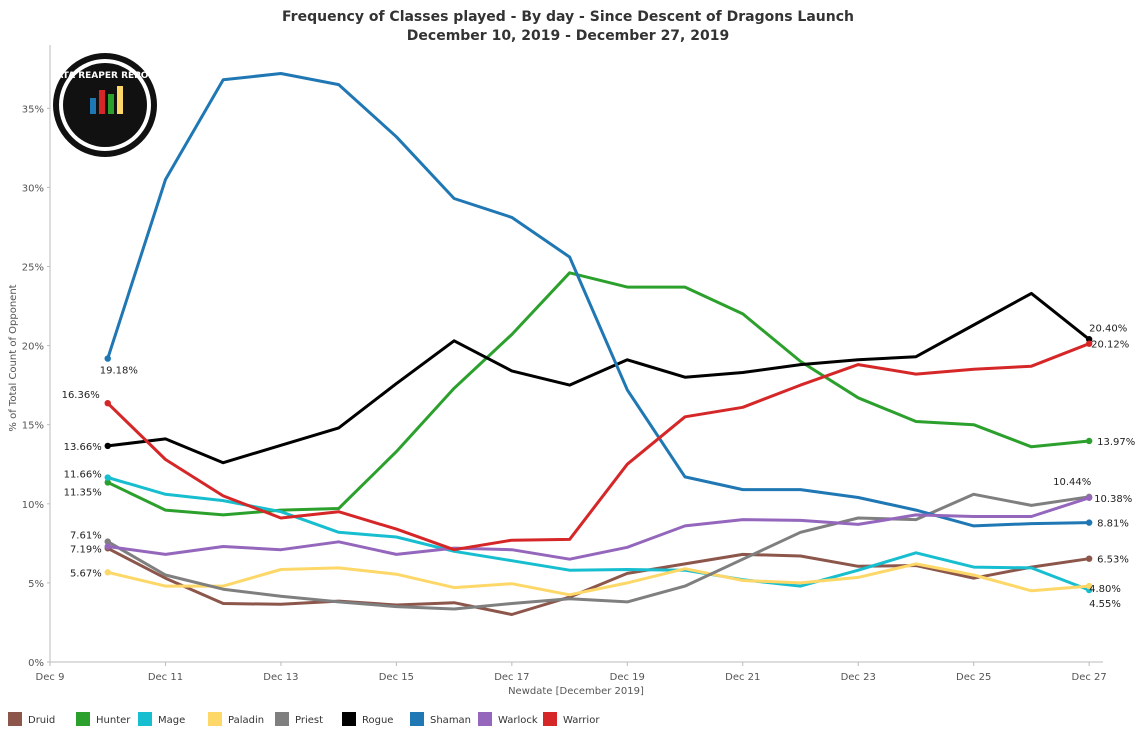 This screenshot has height=732, width=1143. I want to click on start-value-label-rogue: 13.66%, so click(83, 447).